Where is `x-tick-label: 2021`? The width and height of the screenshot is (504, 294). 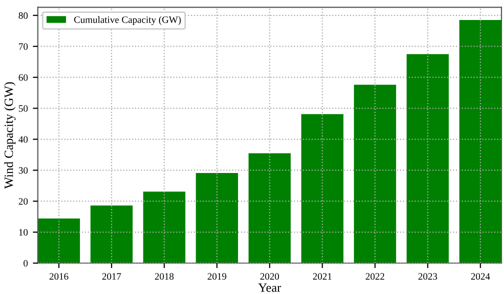 x-tick-label: 2021 is located at coordinates (322, 276).